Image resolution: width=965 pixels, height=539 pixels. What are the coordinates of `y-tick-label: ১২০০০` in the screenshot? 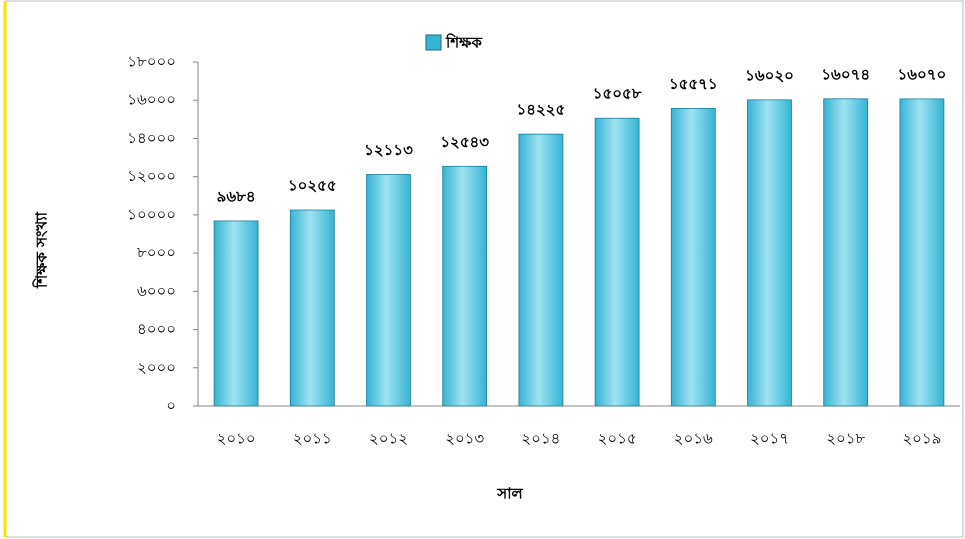 It's located at (151, 176).